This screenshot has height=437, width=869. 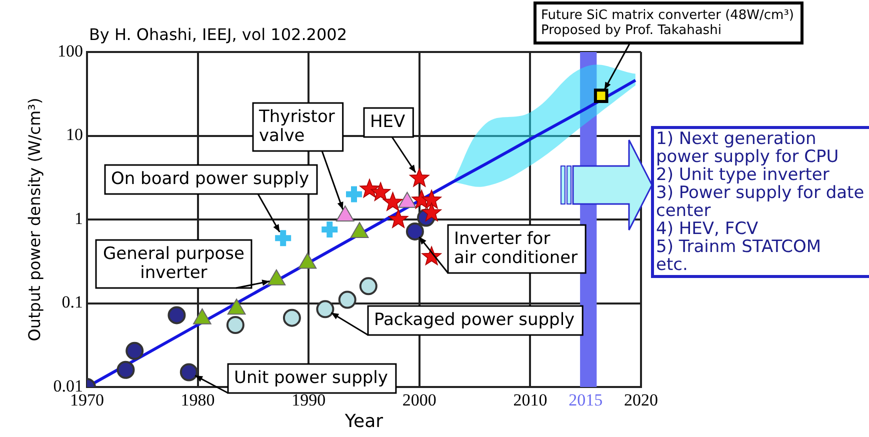 I want to click on text: 1) Next generation power supply for CPU 2) Unit type inverter 3) Power supply for date center 4) HEV, FCV 5) Trainm STATCOM etc., so click(x=760, y=202).